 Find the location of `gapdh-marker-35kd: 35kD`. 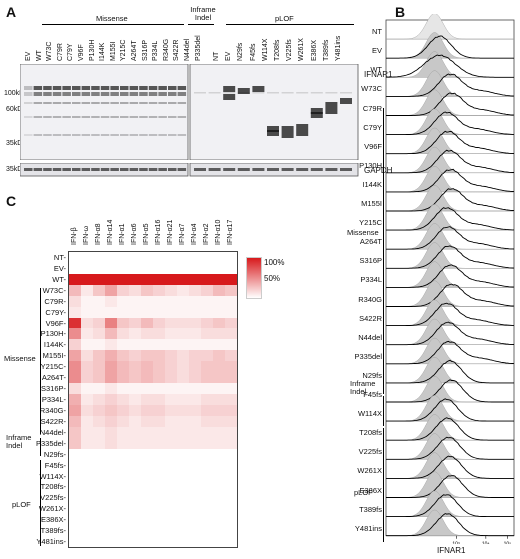

gapdh-marker-35kd: 35kD is located at coordinates (14, 169).